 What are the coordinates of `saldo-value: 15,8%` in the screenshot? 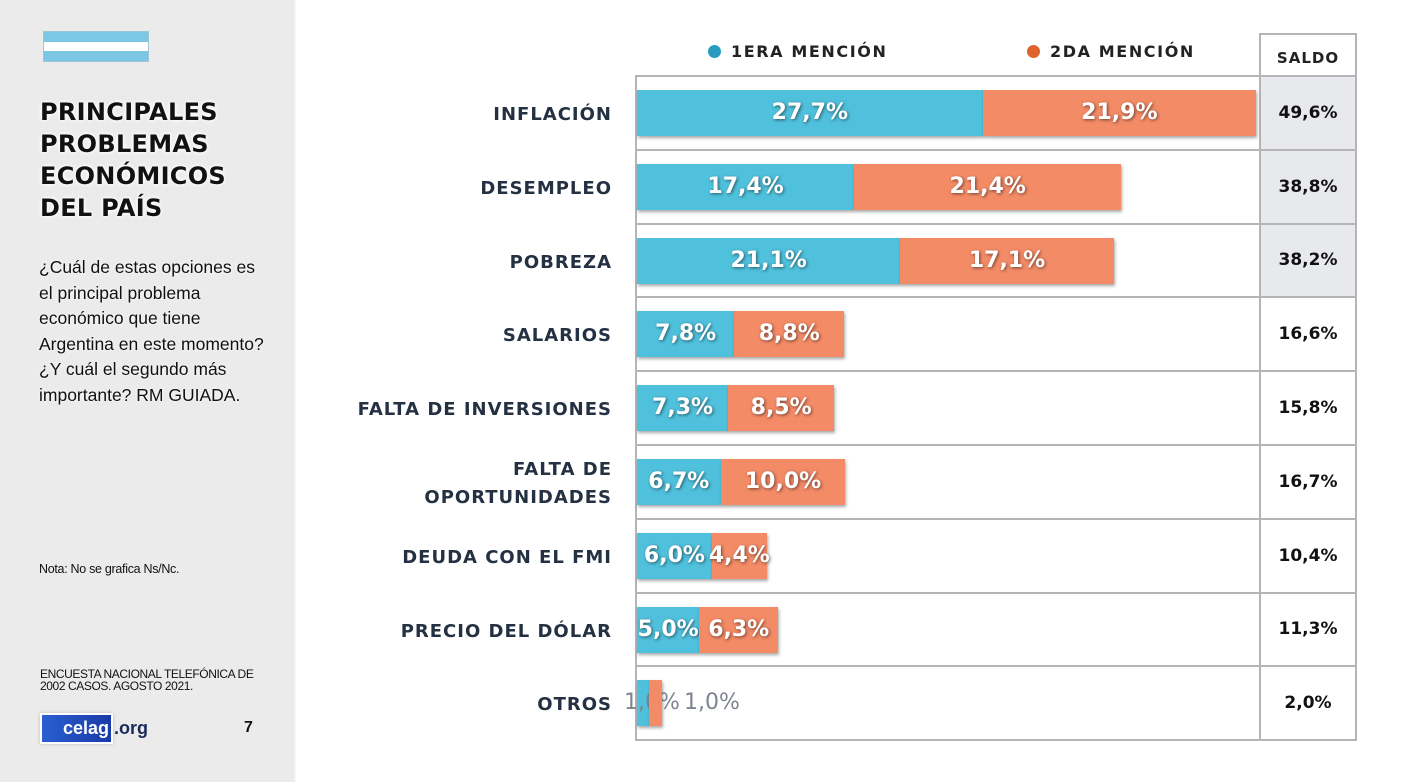 It's located at (1308, 408).